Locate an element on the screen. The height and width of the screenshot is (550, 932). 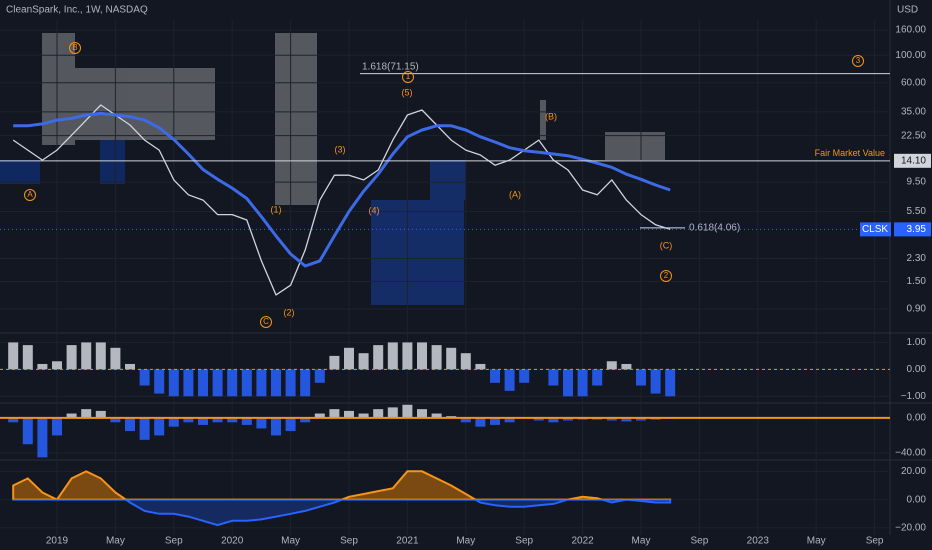
x-tick-label: 2022 is located at coordinates (582, 541).